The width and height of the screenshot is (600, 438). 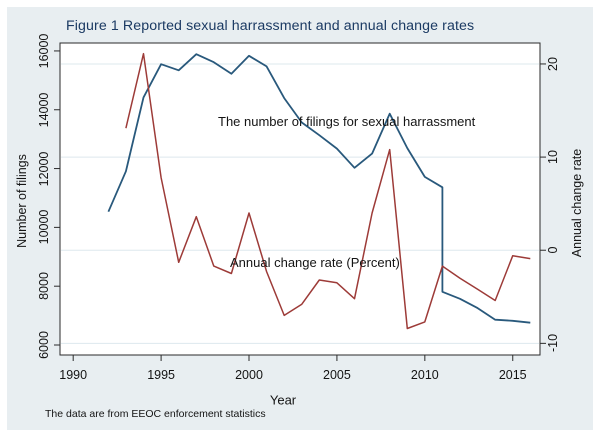 I want to click on x-tick-label: 1995, so click(x=161, y=375).